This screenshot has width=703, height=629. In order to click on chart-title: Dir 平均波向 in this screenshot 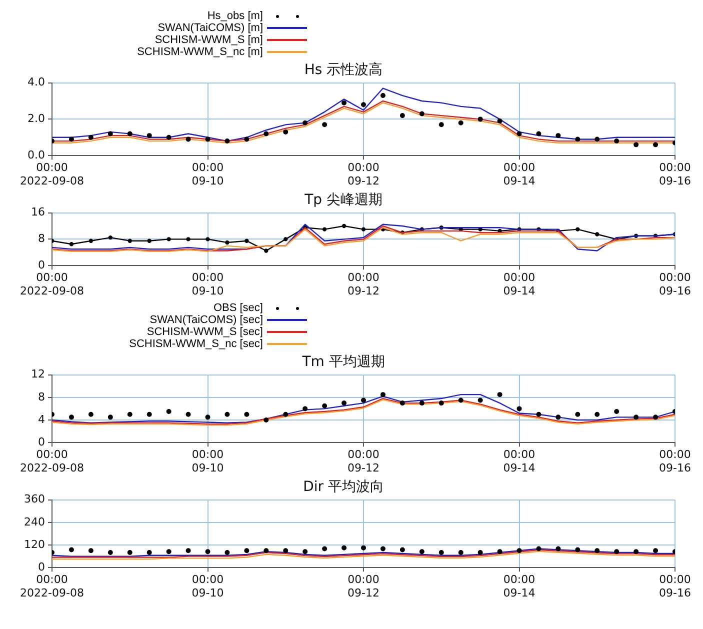, I will do `click(343, 487)`.